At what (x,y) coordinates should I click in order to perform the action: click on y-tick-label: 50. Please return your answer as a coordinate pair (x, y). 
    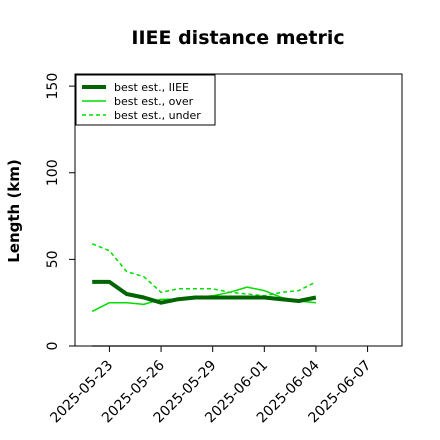
    Looking at the image, I should click on (53, 259).